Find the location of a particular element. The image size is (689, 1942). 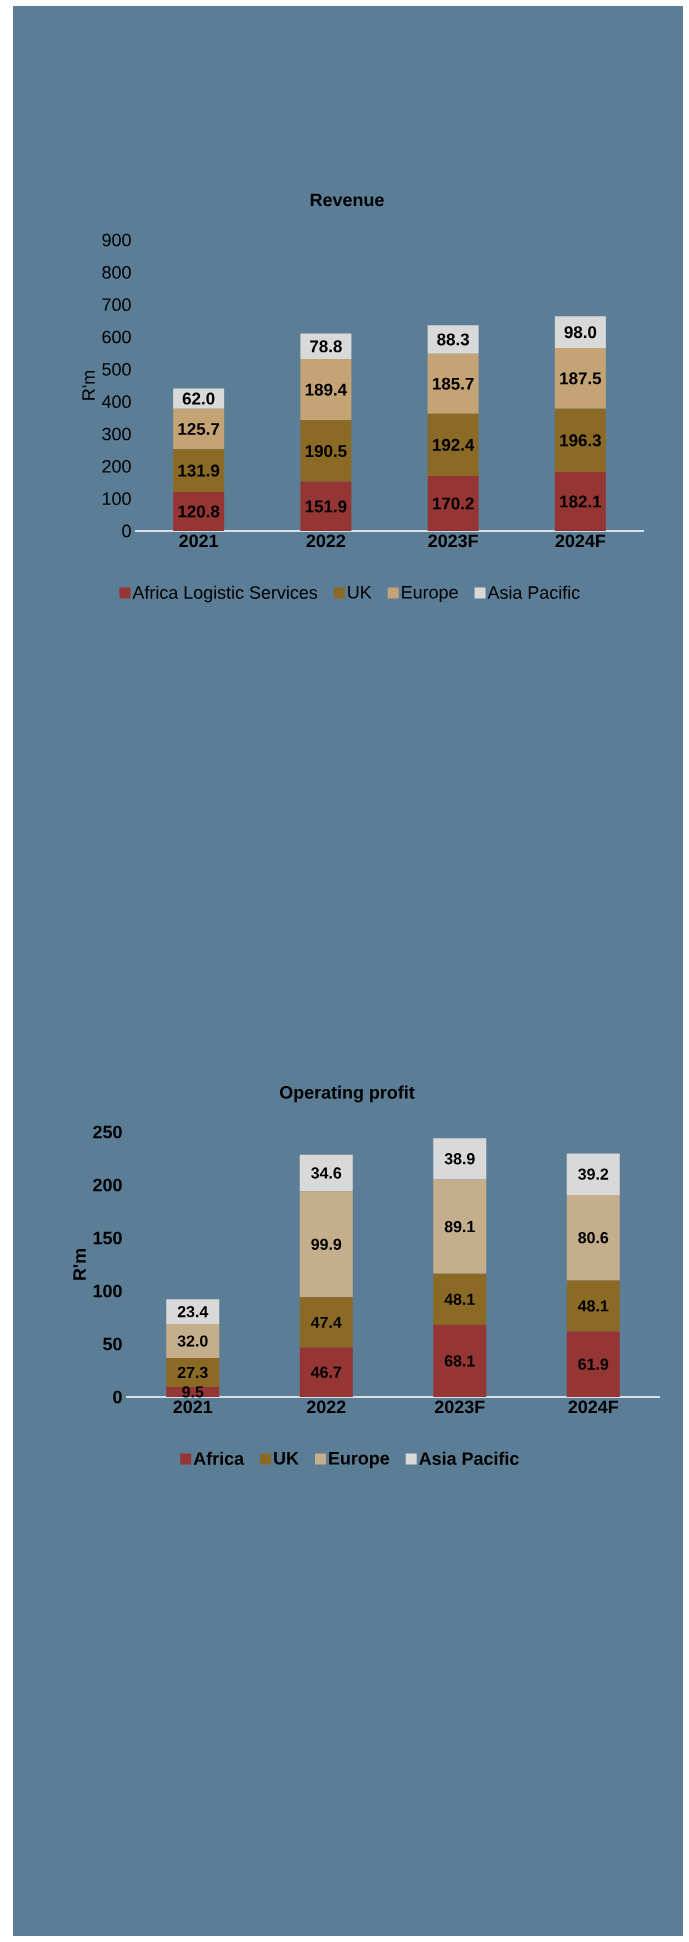

data-label: 47.4 is located at coordinates (326, 1322).